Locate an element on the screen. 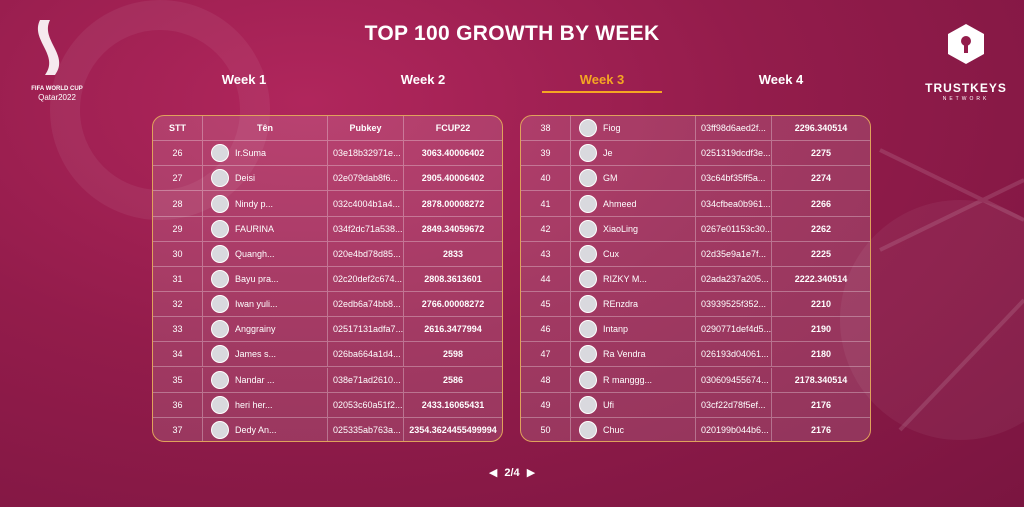 Image resolution: width=1024 pixels, height=507 pixels. week-tab: Week 1 is located at coordinates (244, 79).